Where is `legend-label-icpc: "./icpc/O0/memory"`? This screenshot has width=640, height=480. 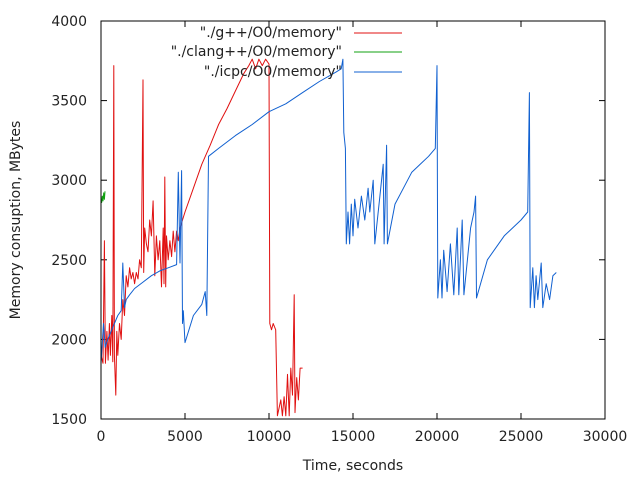
legend-label-icpc: "./icpc/O0/memory" is located at coordinates (273, 72).